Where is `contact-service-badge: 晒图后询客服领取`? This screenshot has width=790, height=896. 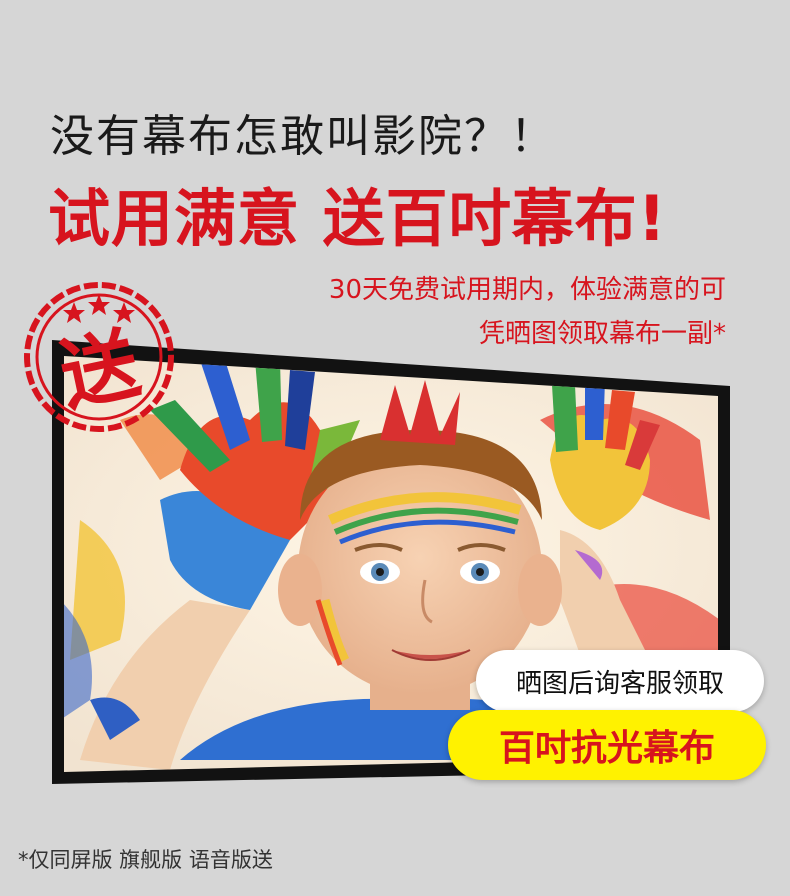
contact-service-badge: 晒图后询客服领取 is located at coordinates (620, 681).